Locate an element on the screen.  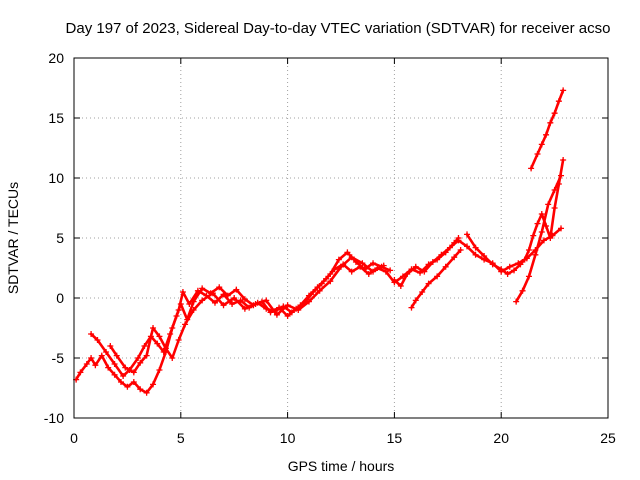
y-tick-label: 20 is located at coordinates (56, 58).